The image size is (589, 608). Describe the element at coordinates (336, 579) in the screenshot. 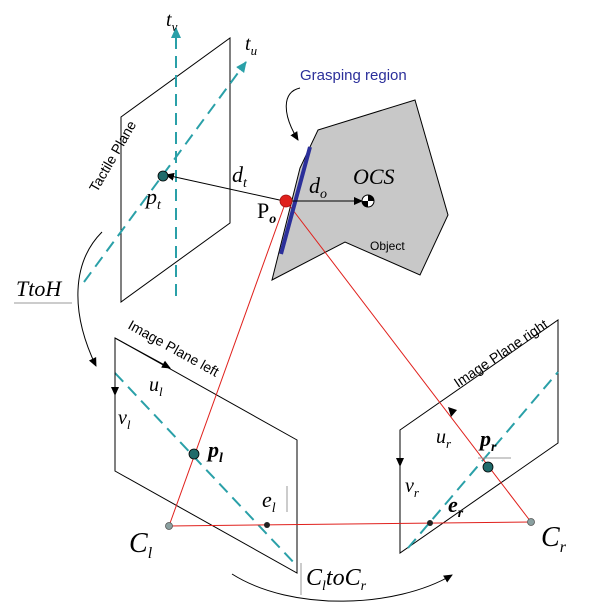

I see `cltocr-label: CltoCr` at that location.